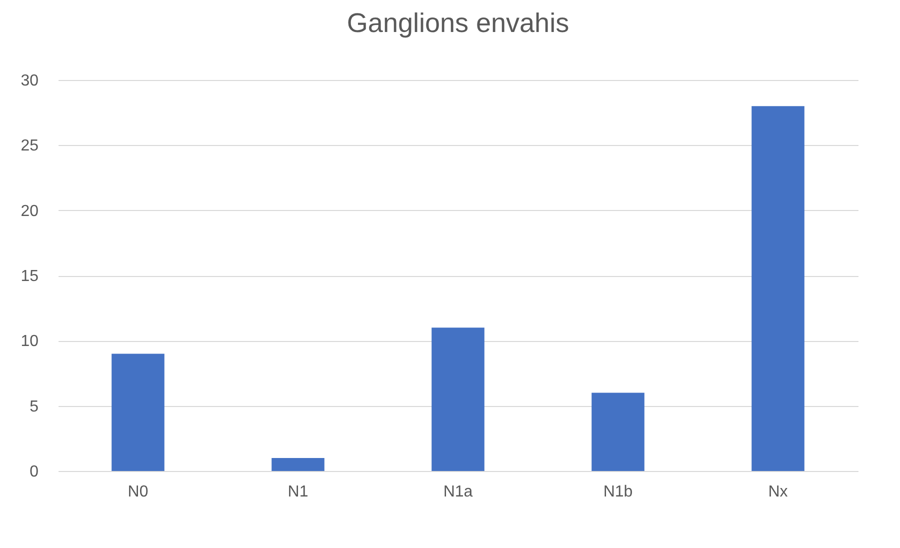 The width and height of the screenshot is (900, 548). I want to click on y-tick-label: 15, so click(29, 276).